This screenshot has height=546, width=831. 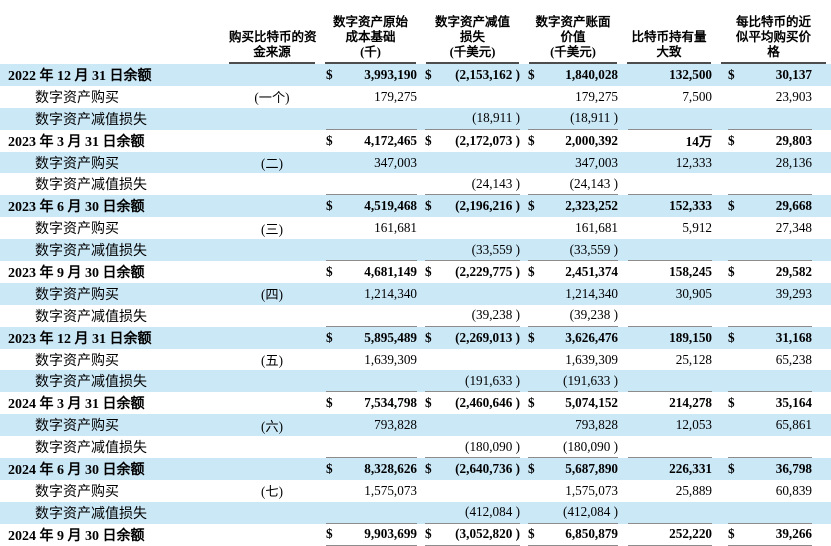 What do you see at coordinates (573, 250) in the screenshot?
I see `carrying-value-cell: (33,559 )` at bounding box center [573, 250].